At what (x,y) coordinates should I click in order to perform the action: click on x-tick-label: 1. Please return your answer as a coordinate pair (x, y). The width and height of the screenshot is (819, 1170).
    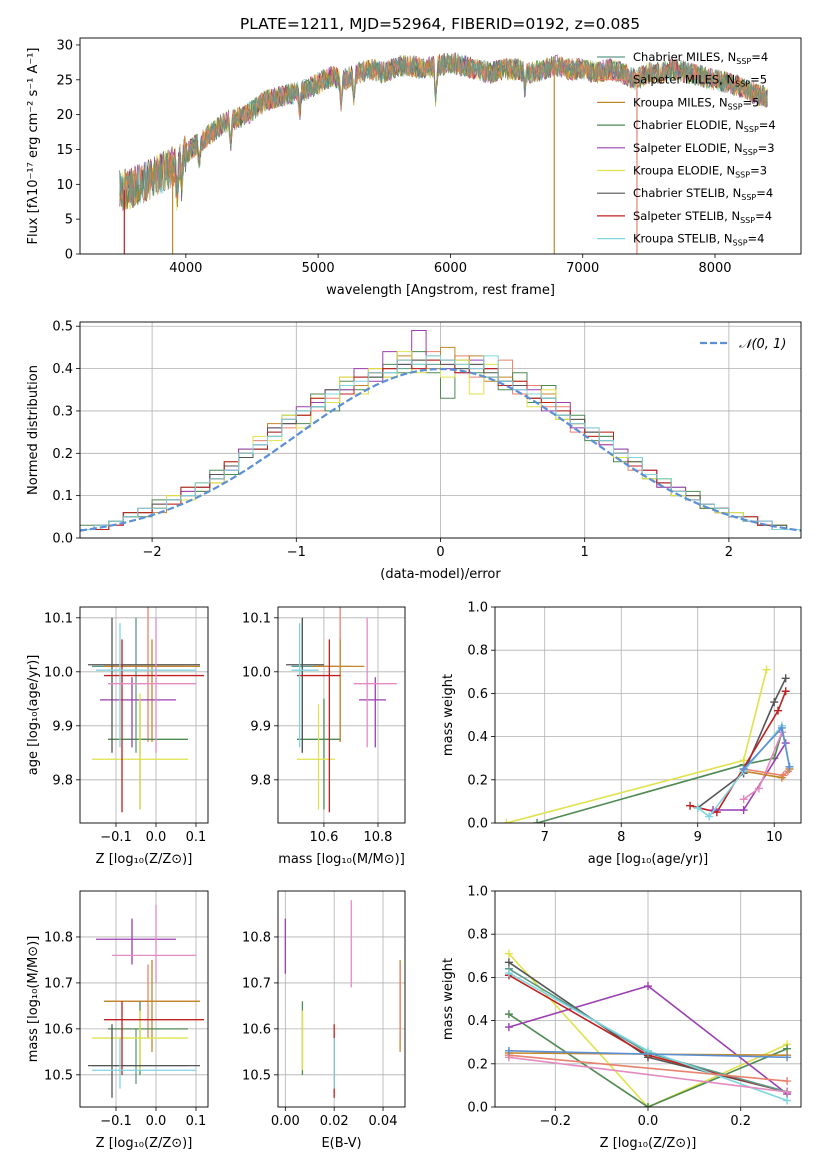
    Looking at the image, I should click on (585, 552).